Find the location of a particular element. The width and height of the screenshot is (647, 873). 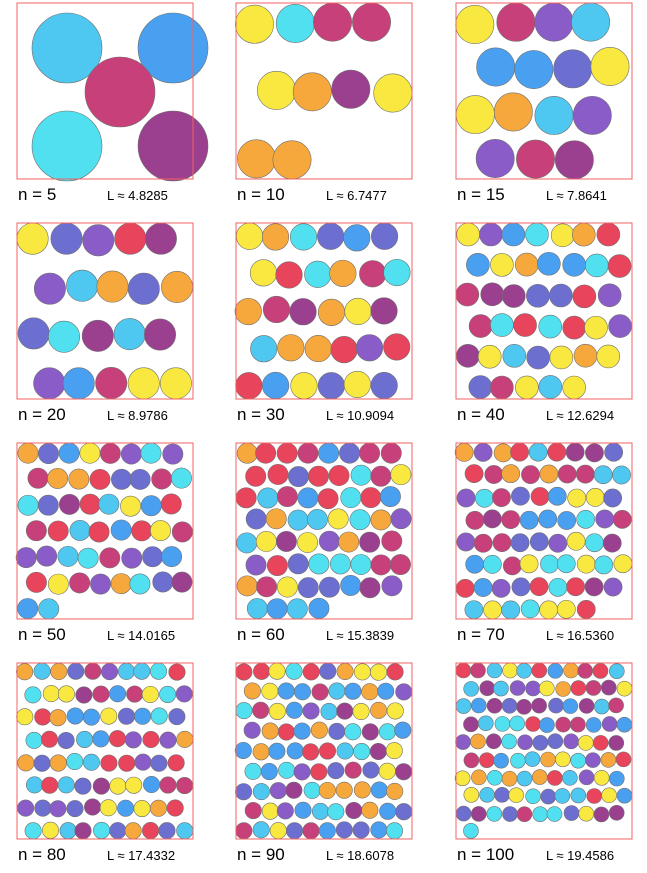

n-label: n = 5 is located at coordinates (37, 194).